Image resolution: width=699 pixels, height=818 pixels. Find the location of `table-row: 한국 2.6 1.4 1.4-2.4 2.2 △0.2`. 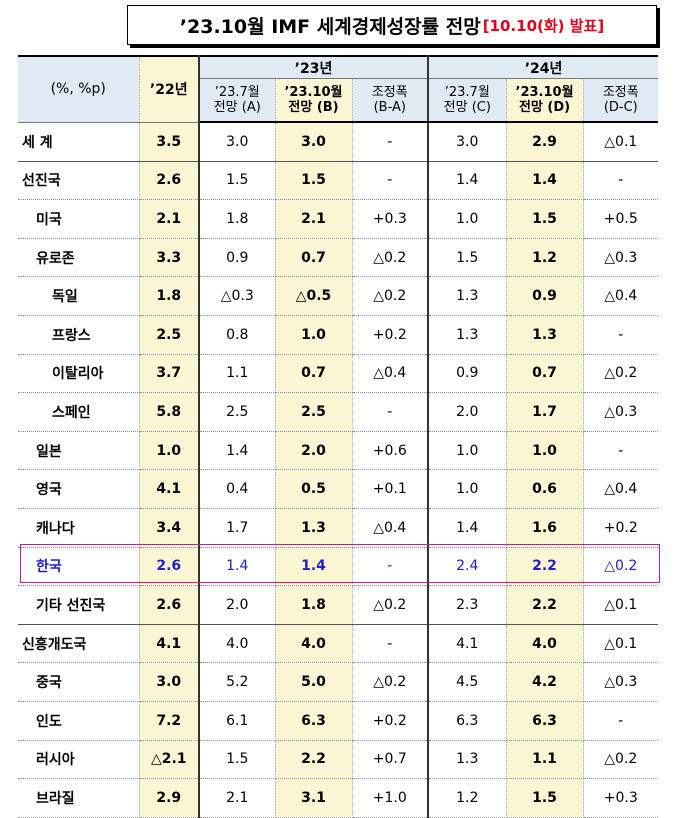

table-row: 한국 2.6 1.4 1.4-2.4 2.2 △0.2 is located at coordinates (338, 567).